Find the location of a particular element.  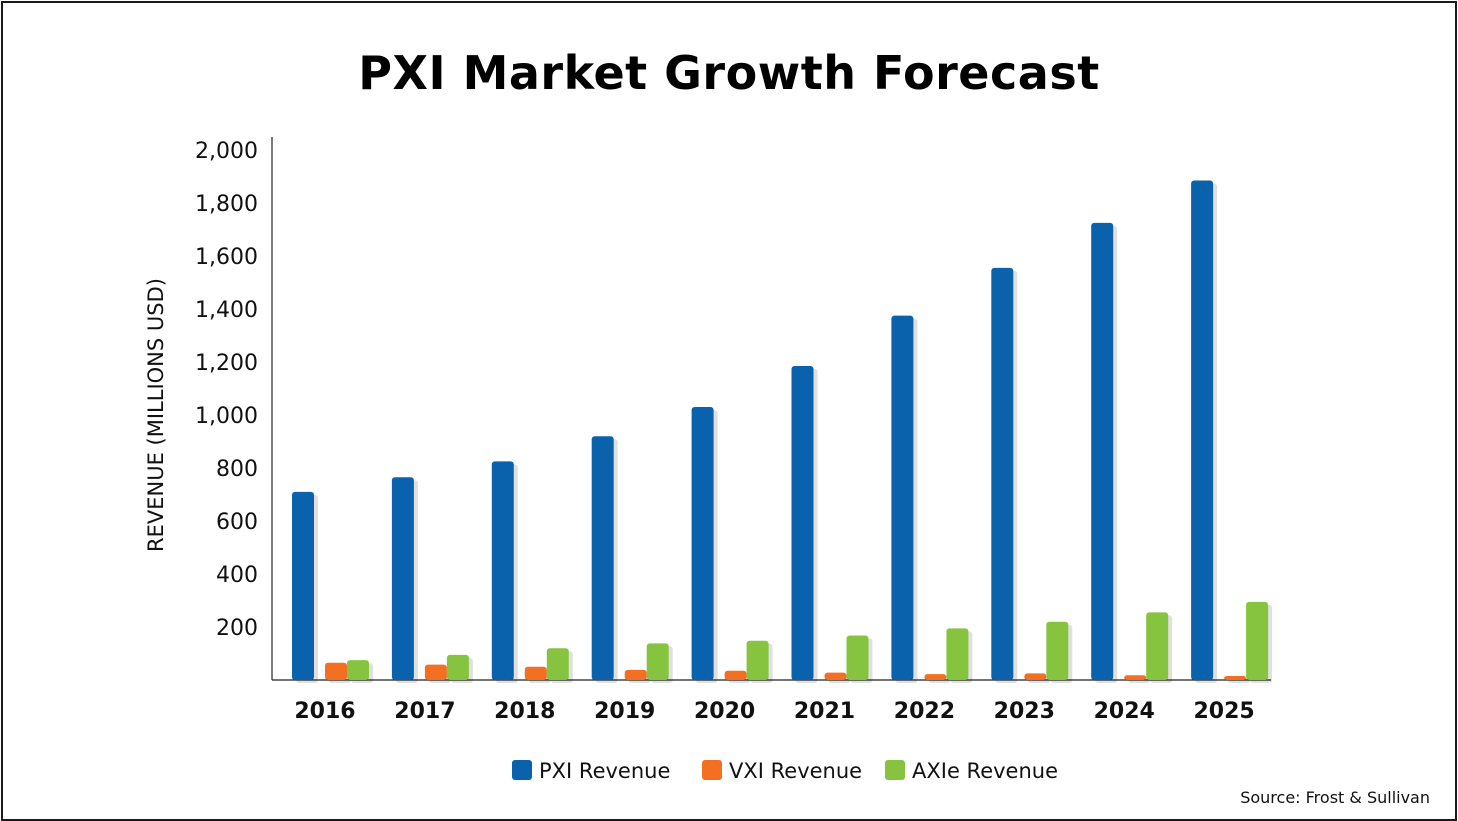

bar-pxi-revenue-2020 is located at coordinates (702, 543).